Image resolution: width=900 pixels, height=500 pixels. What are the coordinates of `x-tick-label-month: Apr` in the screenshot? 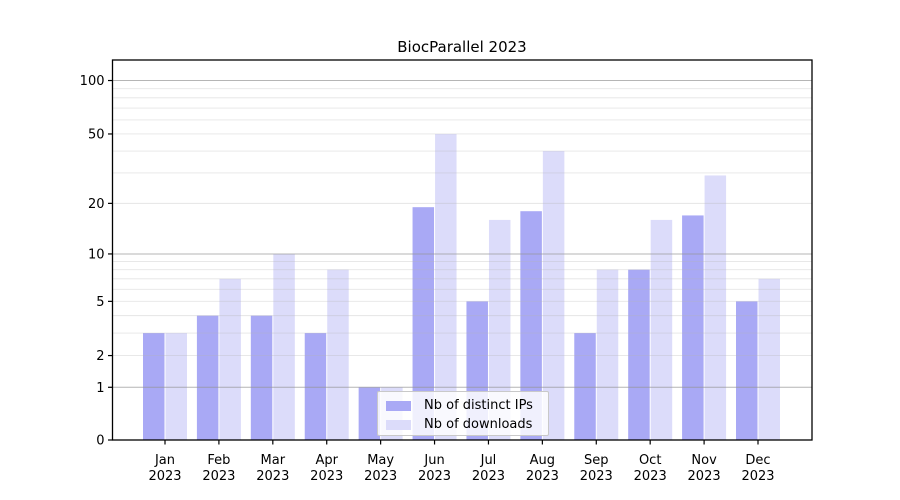 It's located at (326, 460).